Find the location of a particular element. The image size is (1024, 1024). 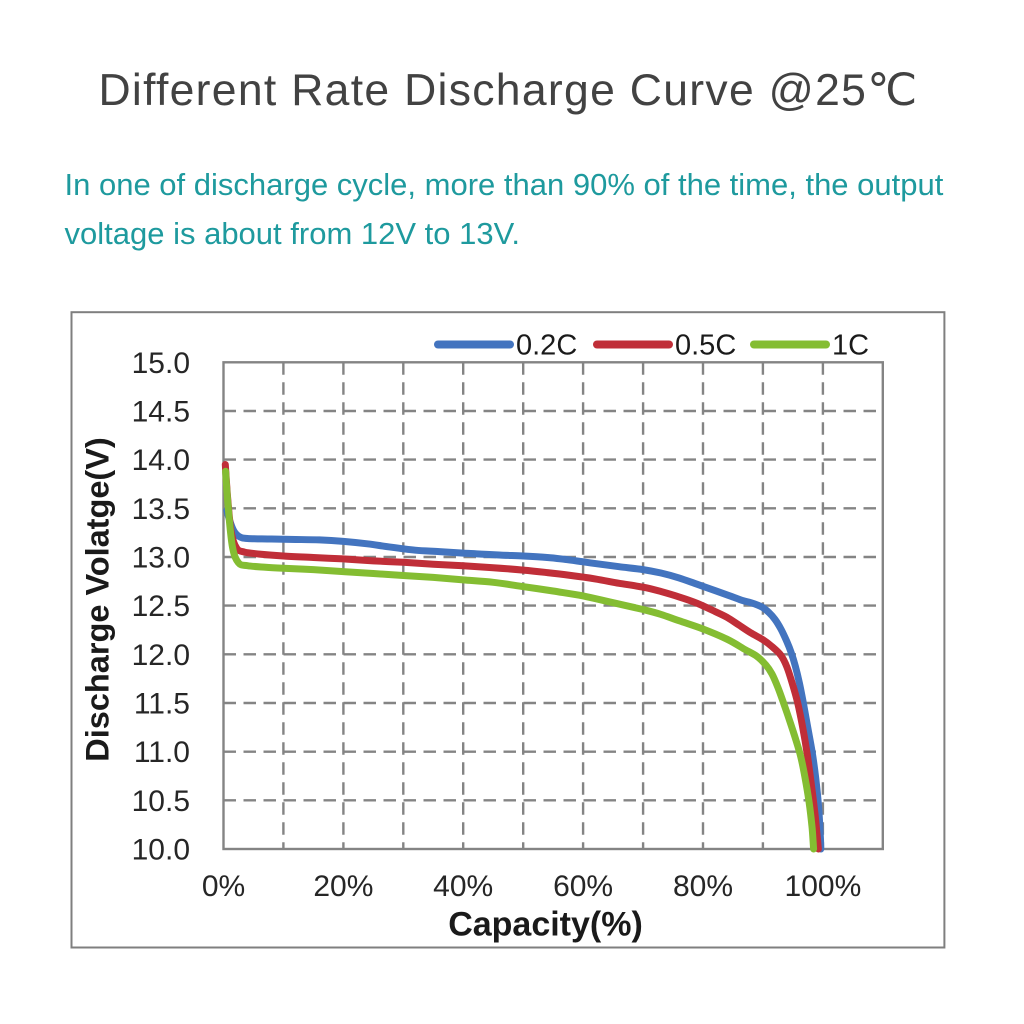

svg-text: 11.5 is located at coordinates (162, 704).